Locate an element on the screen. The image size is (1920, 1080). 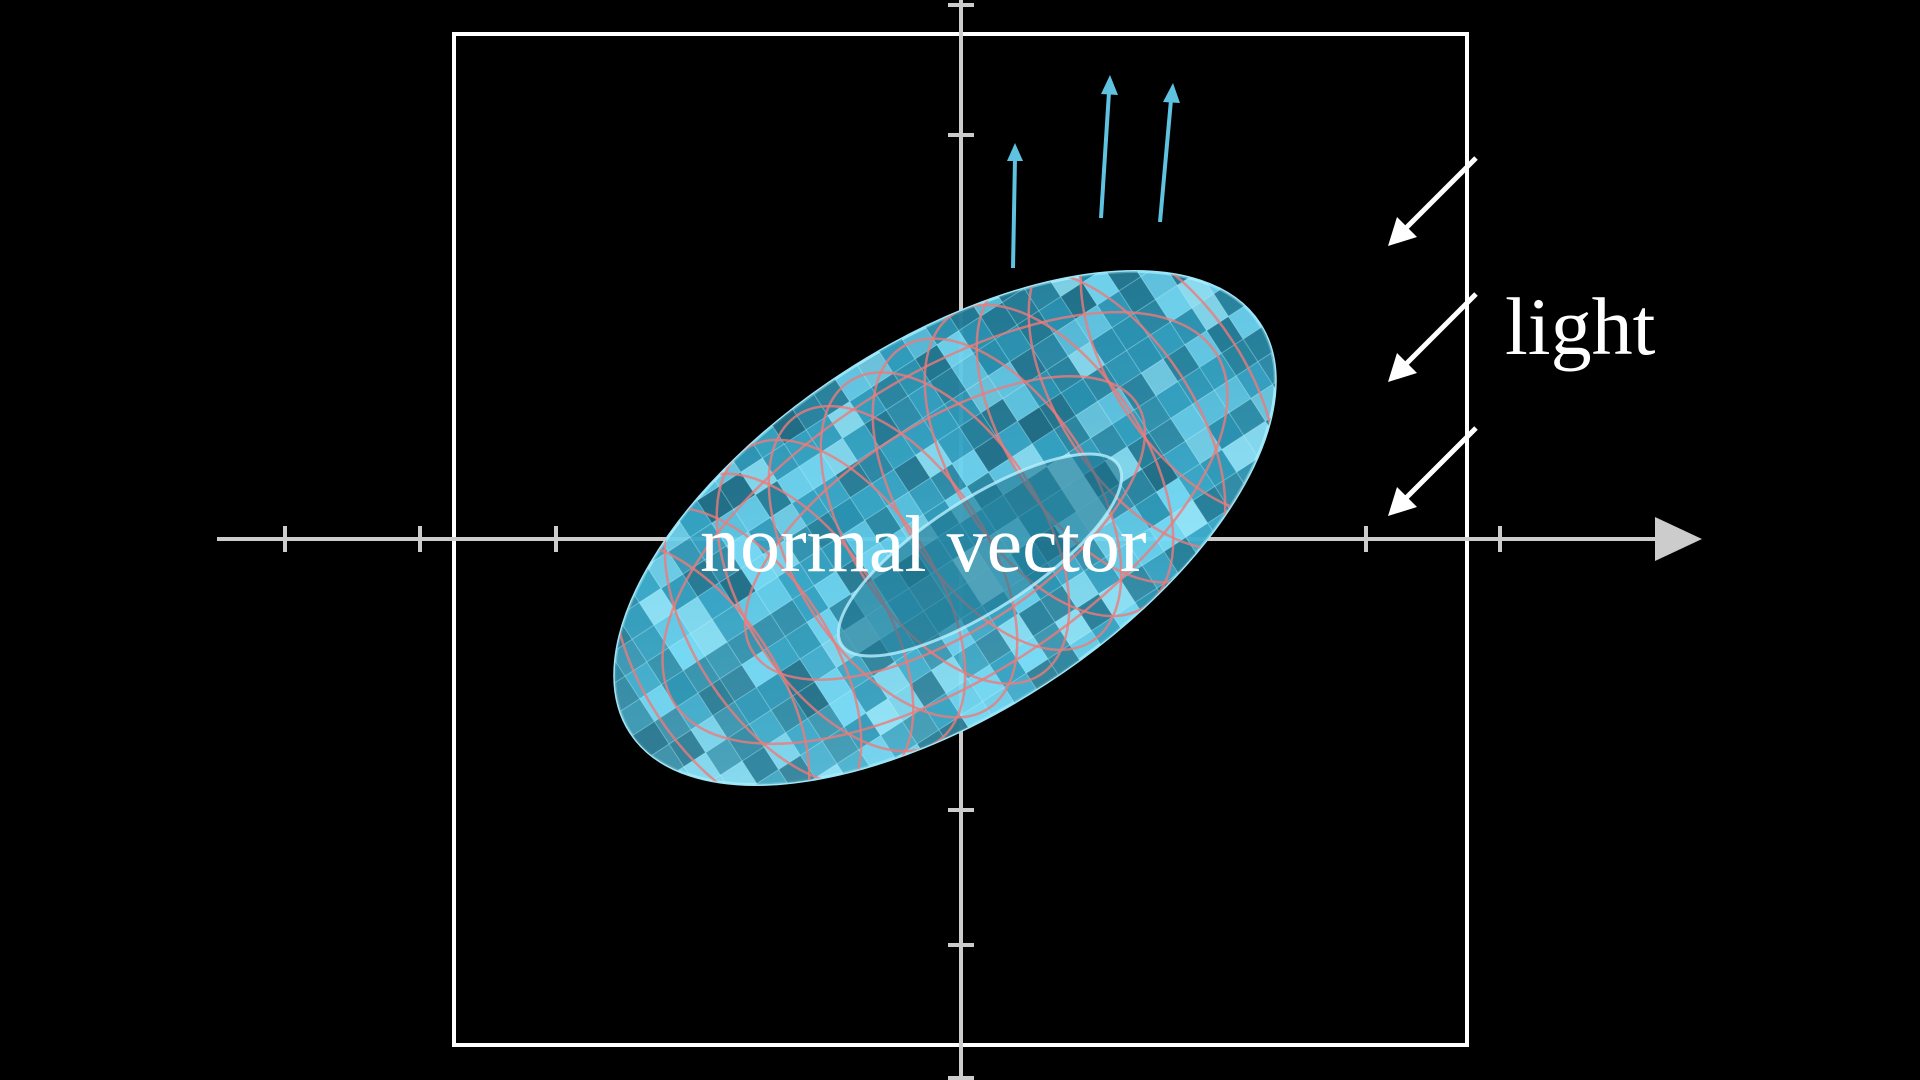
x-axis-arrowhead is located at coordinates (1678, 539).